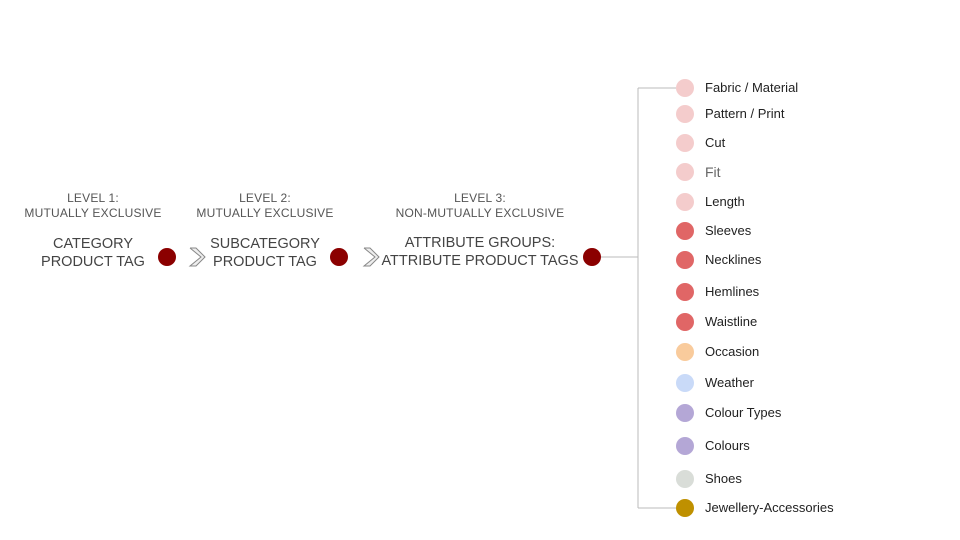 The width and height of the screenshot is (960, 540). I want to click on level-3-node, so click(592, 257).